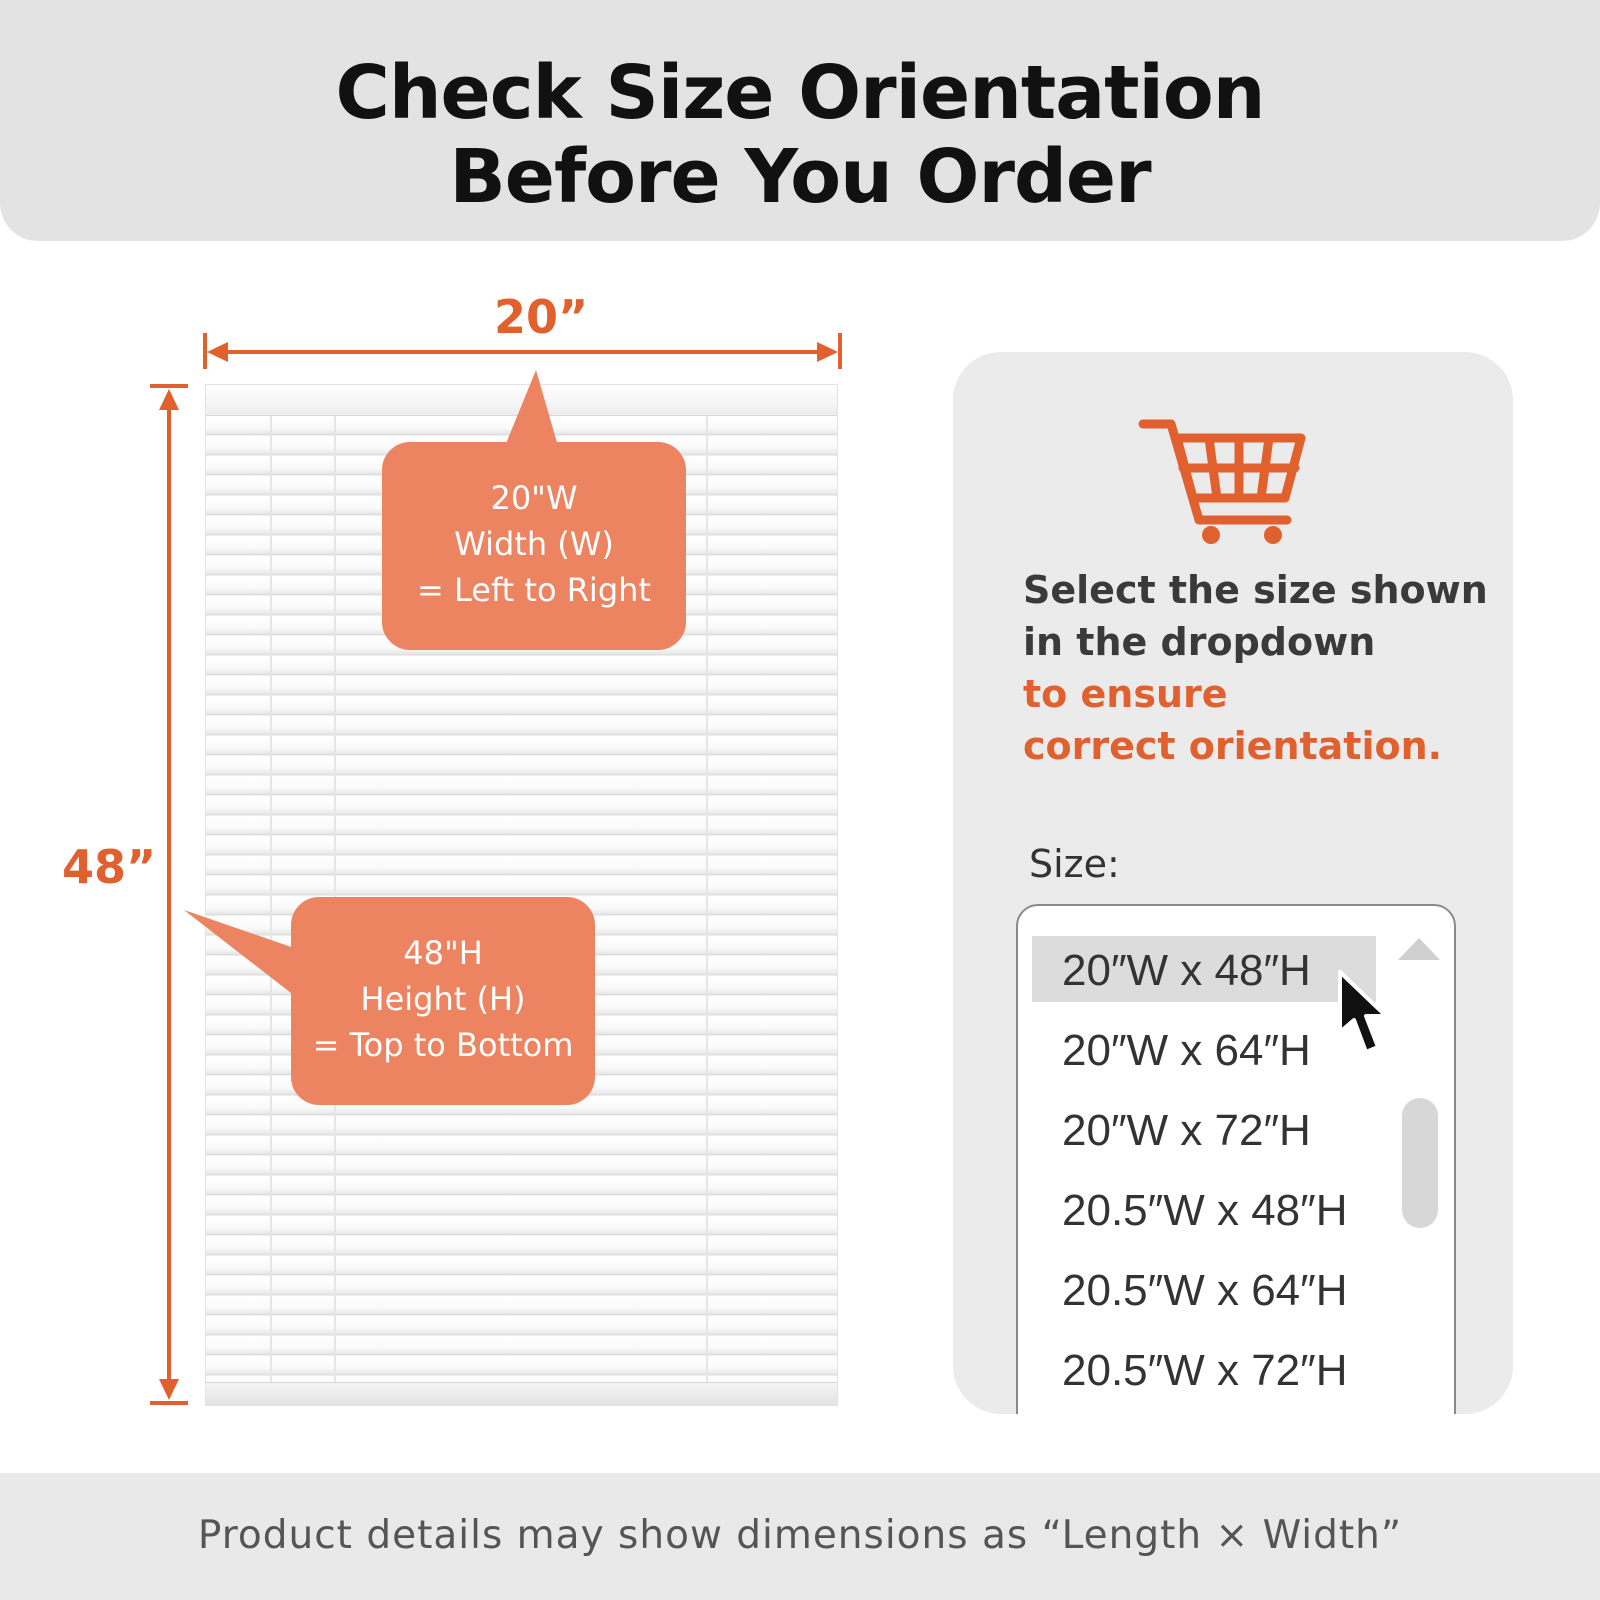 Image resolution: width=1600 pixels, height=1600 pixels. What do you see at coordinates (443, 953) in the screenshot?
I see `height-callout-value: 48"H` at bounding box center [443, 953].